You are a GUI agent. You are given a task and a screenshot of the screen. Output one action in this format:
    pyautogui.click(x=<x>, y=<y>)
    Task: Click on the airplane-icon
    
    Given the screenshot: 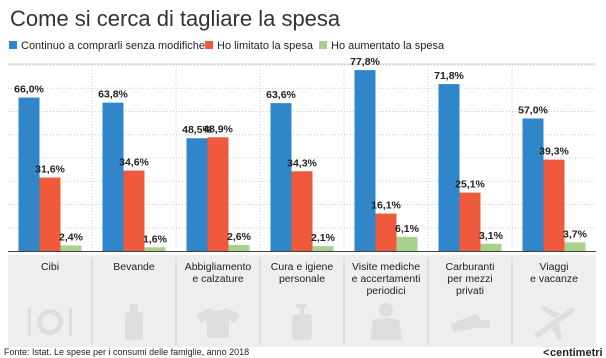 What is the action you would take?
    pyautogui.click(x=554, y=323)
    